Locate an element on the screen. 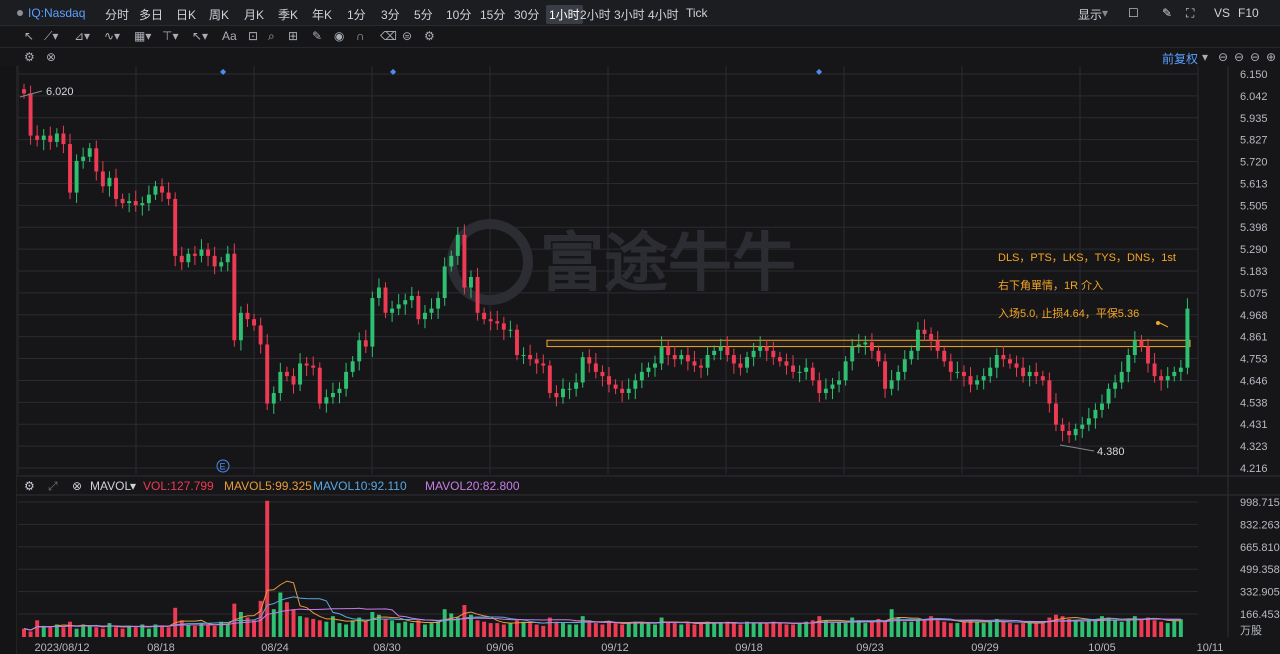 Image resolution: width=1280 pixels, height=654 pixels. timeframe-tab: 周K is located at coordinates (219, 15).